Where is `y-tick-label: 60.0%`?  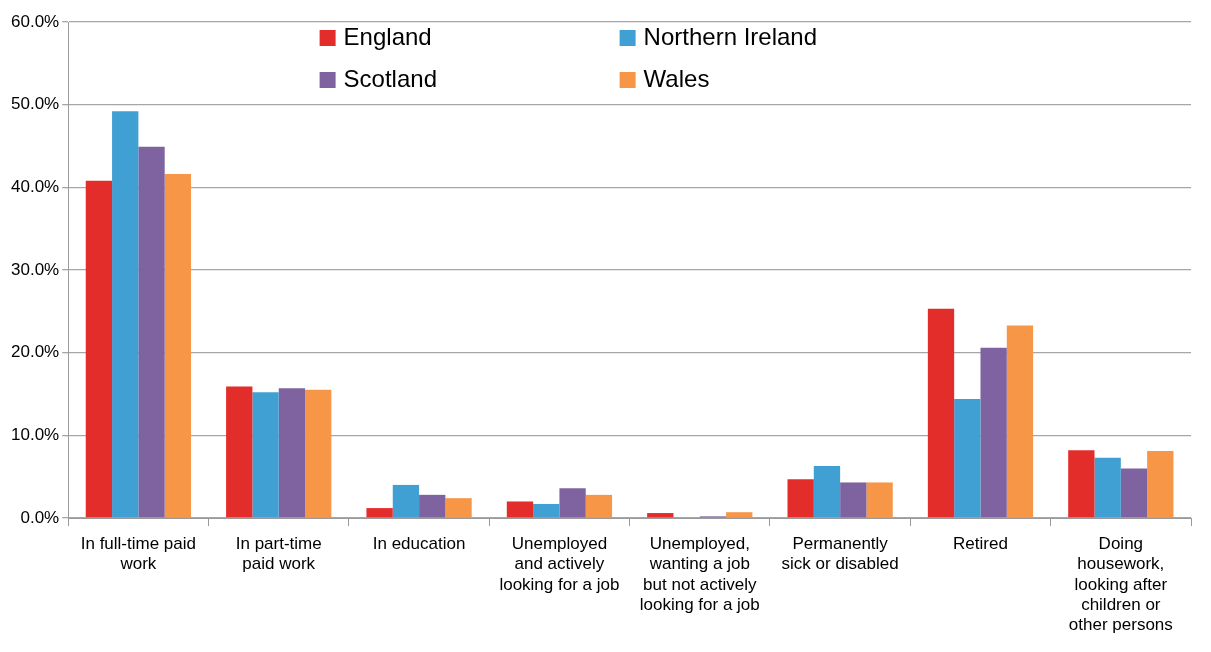
y-tick-label: 60.0% is located at coordinates (35, 21).